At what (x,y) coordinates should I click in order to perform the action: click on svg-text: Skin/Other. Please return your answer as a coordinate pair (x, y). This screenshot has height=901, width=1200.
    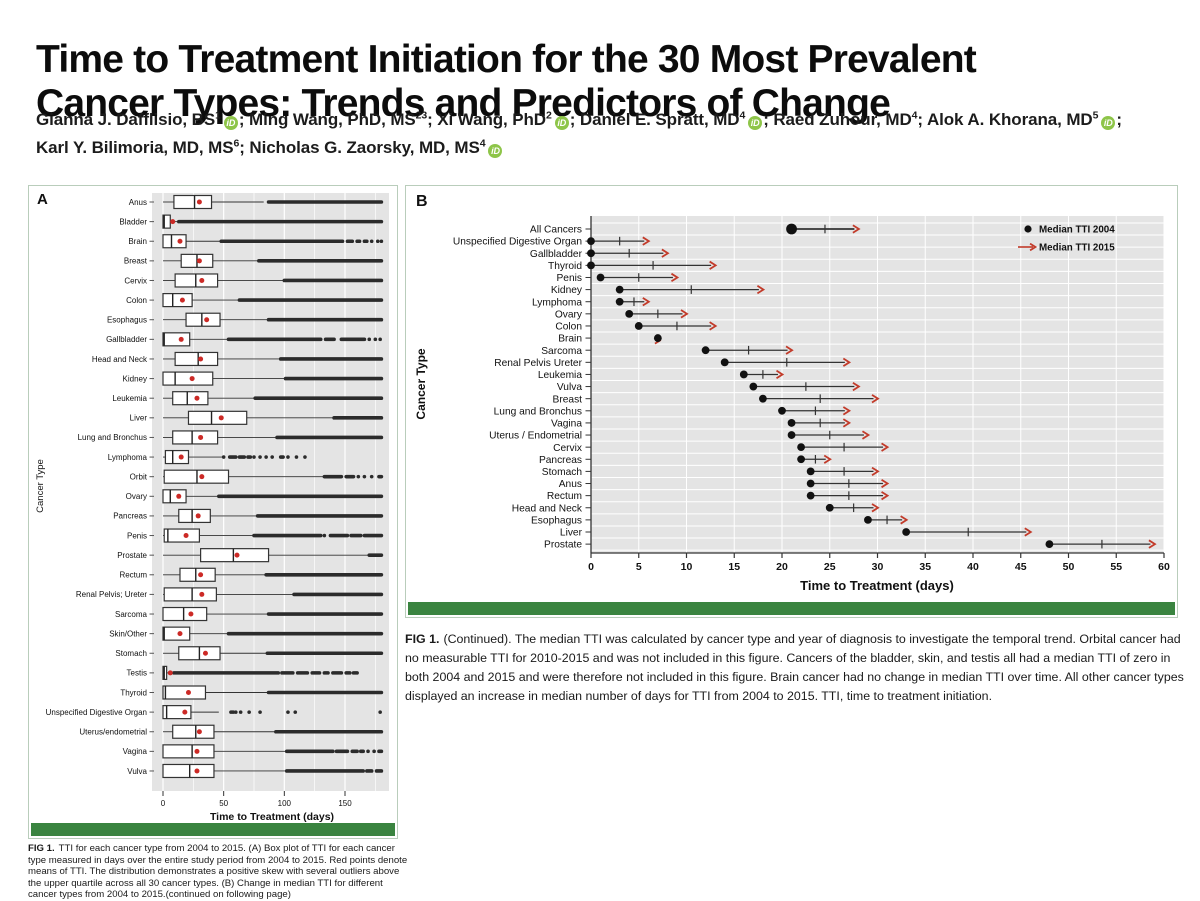
    Looking at the image, I should click on (128, 633).